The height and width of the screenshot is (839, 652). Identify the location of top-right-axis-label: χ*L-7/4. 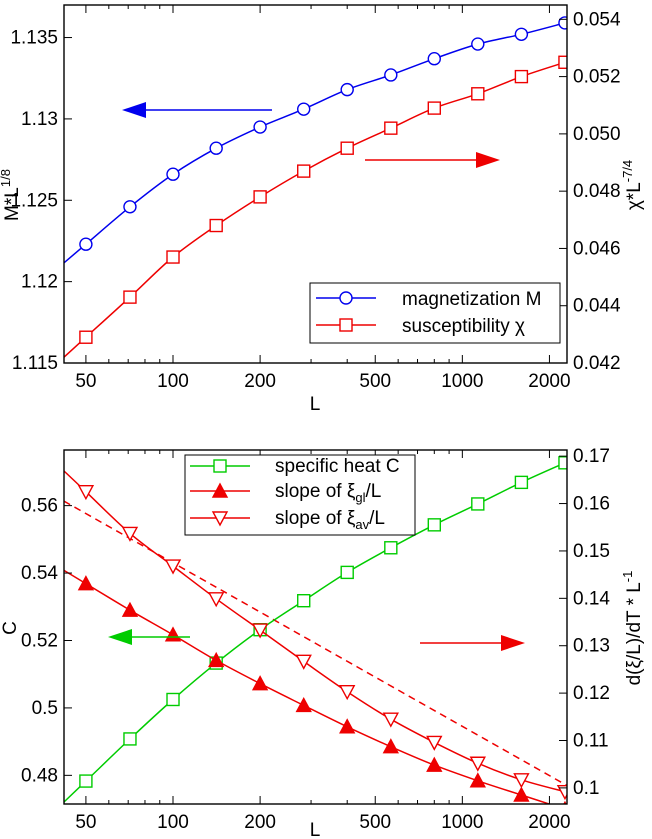
(632, 185).